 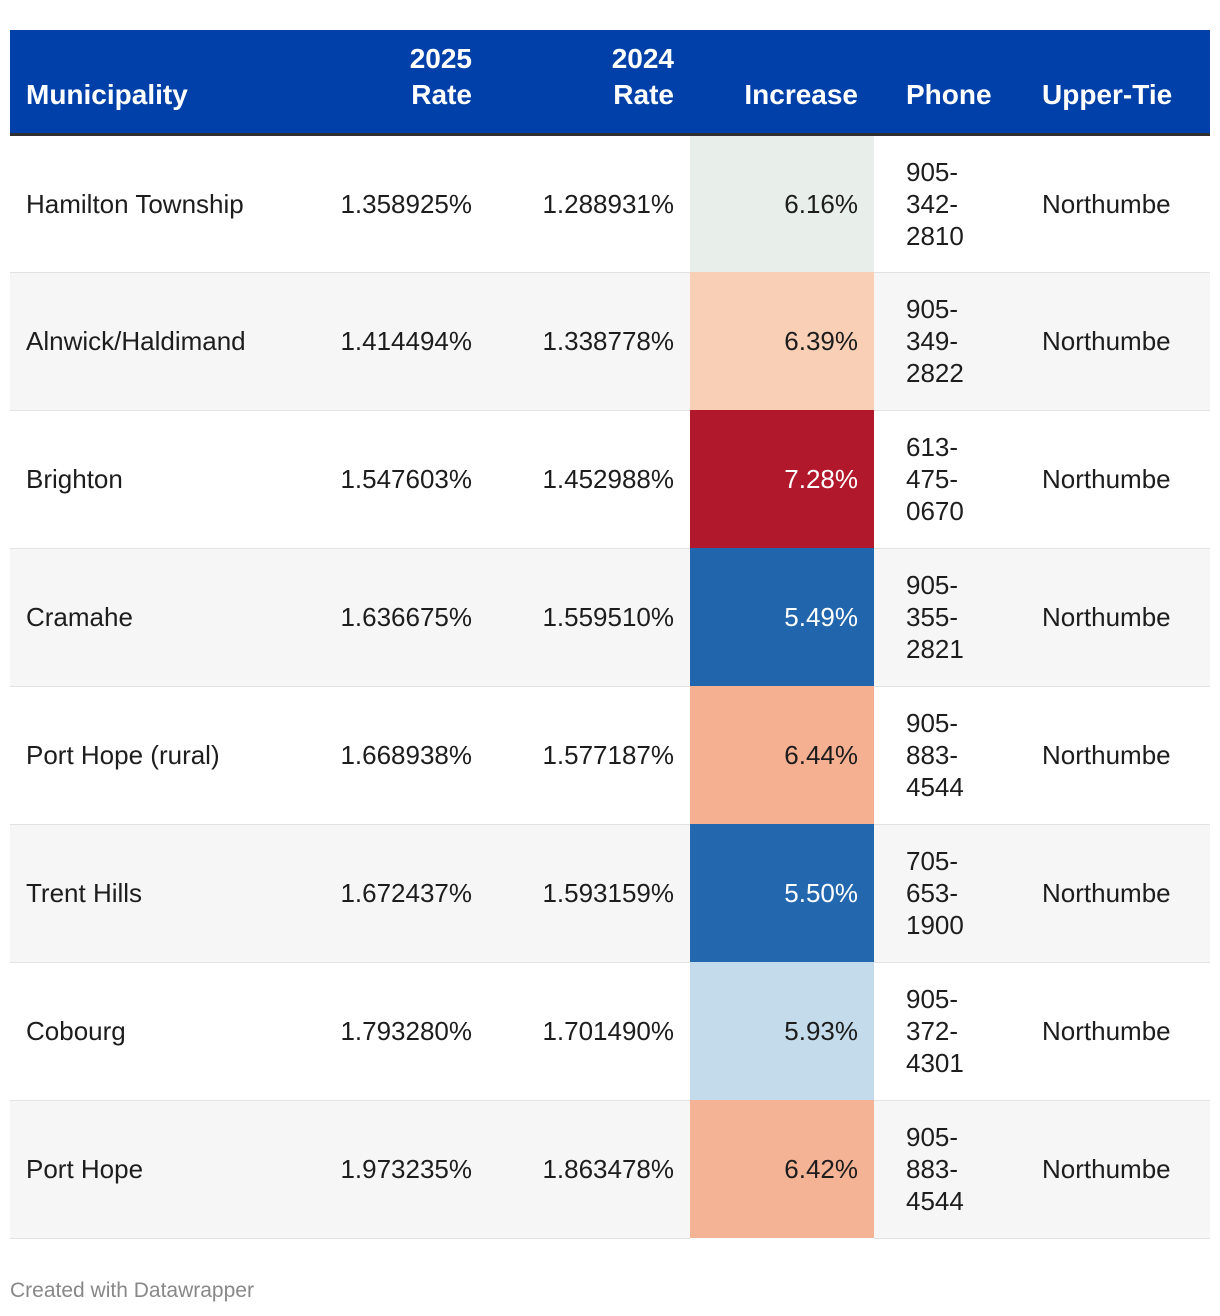 What do you see at coordinates (394, 479) in the screenshot?
I see `cell-2025-rate: 1.547603%` at bounding box center [394, 479].